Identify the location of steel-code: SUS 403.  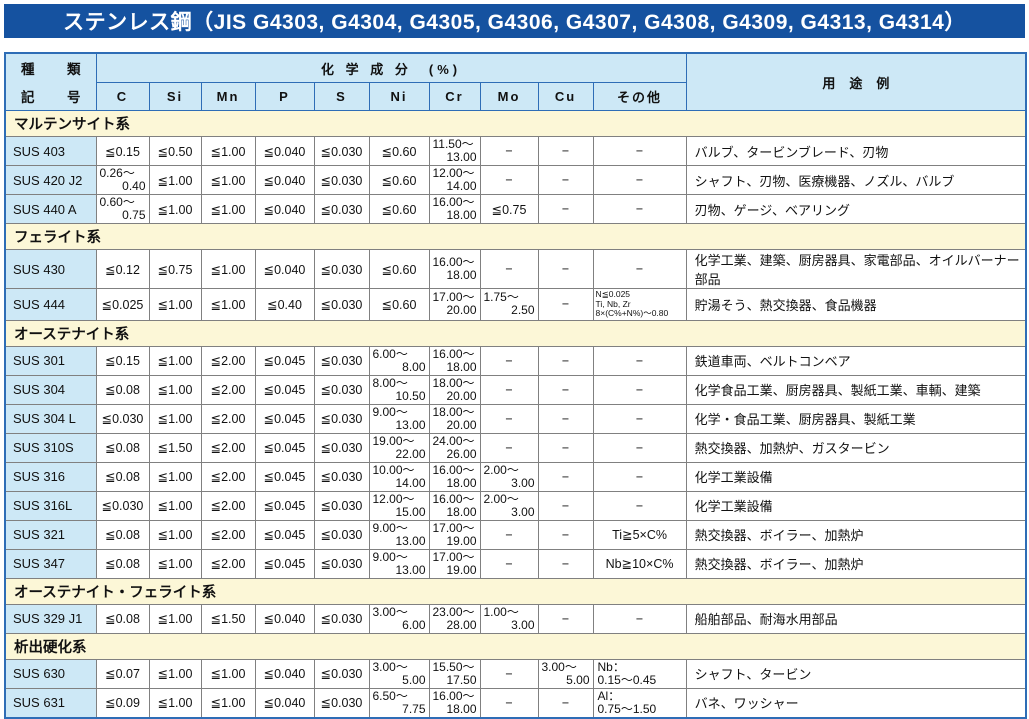
(50, 151).